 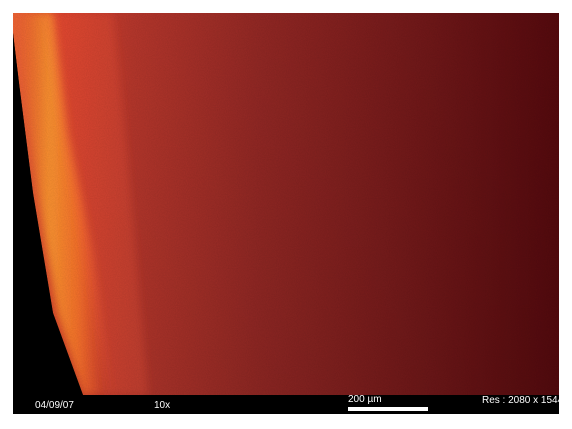 What do you see at coordinates (388, 409) in the screenshot?
I see `scale-bar` at bounding box center [388, 409].